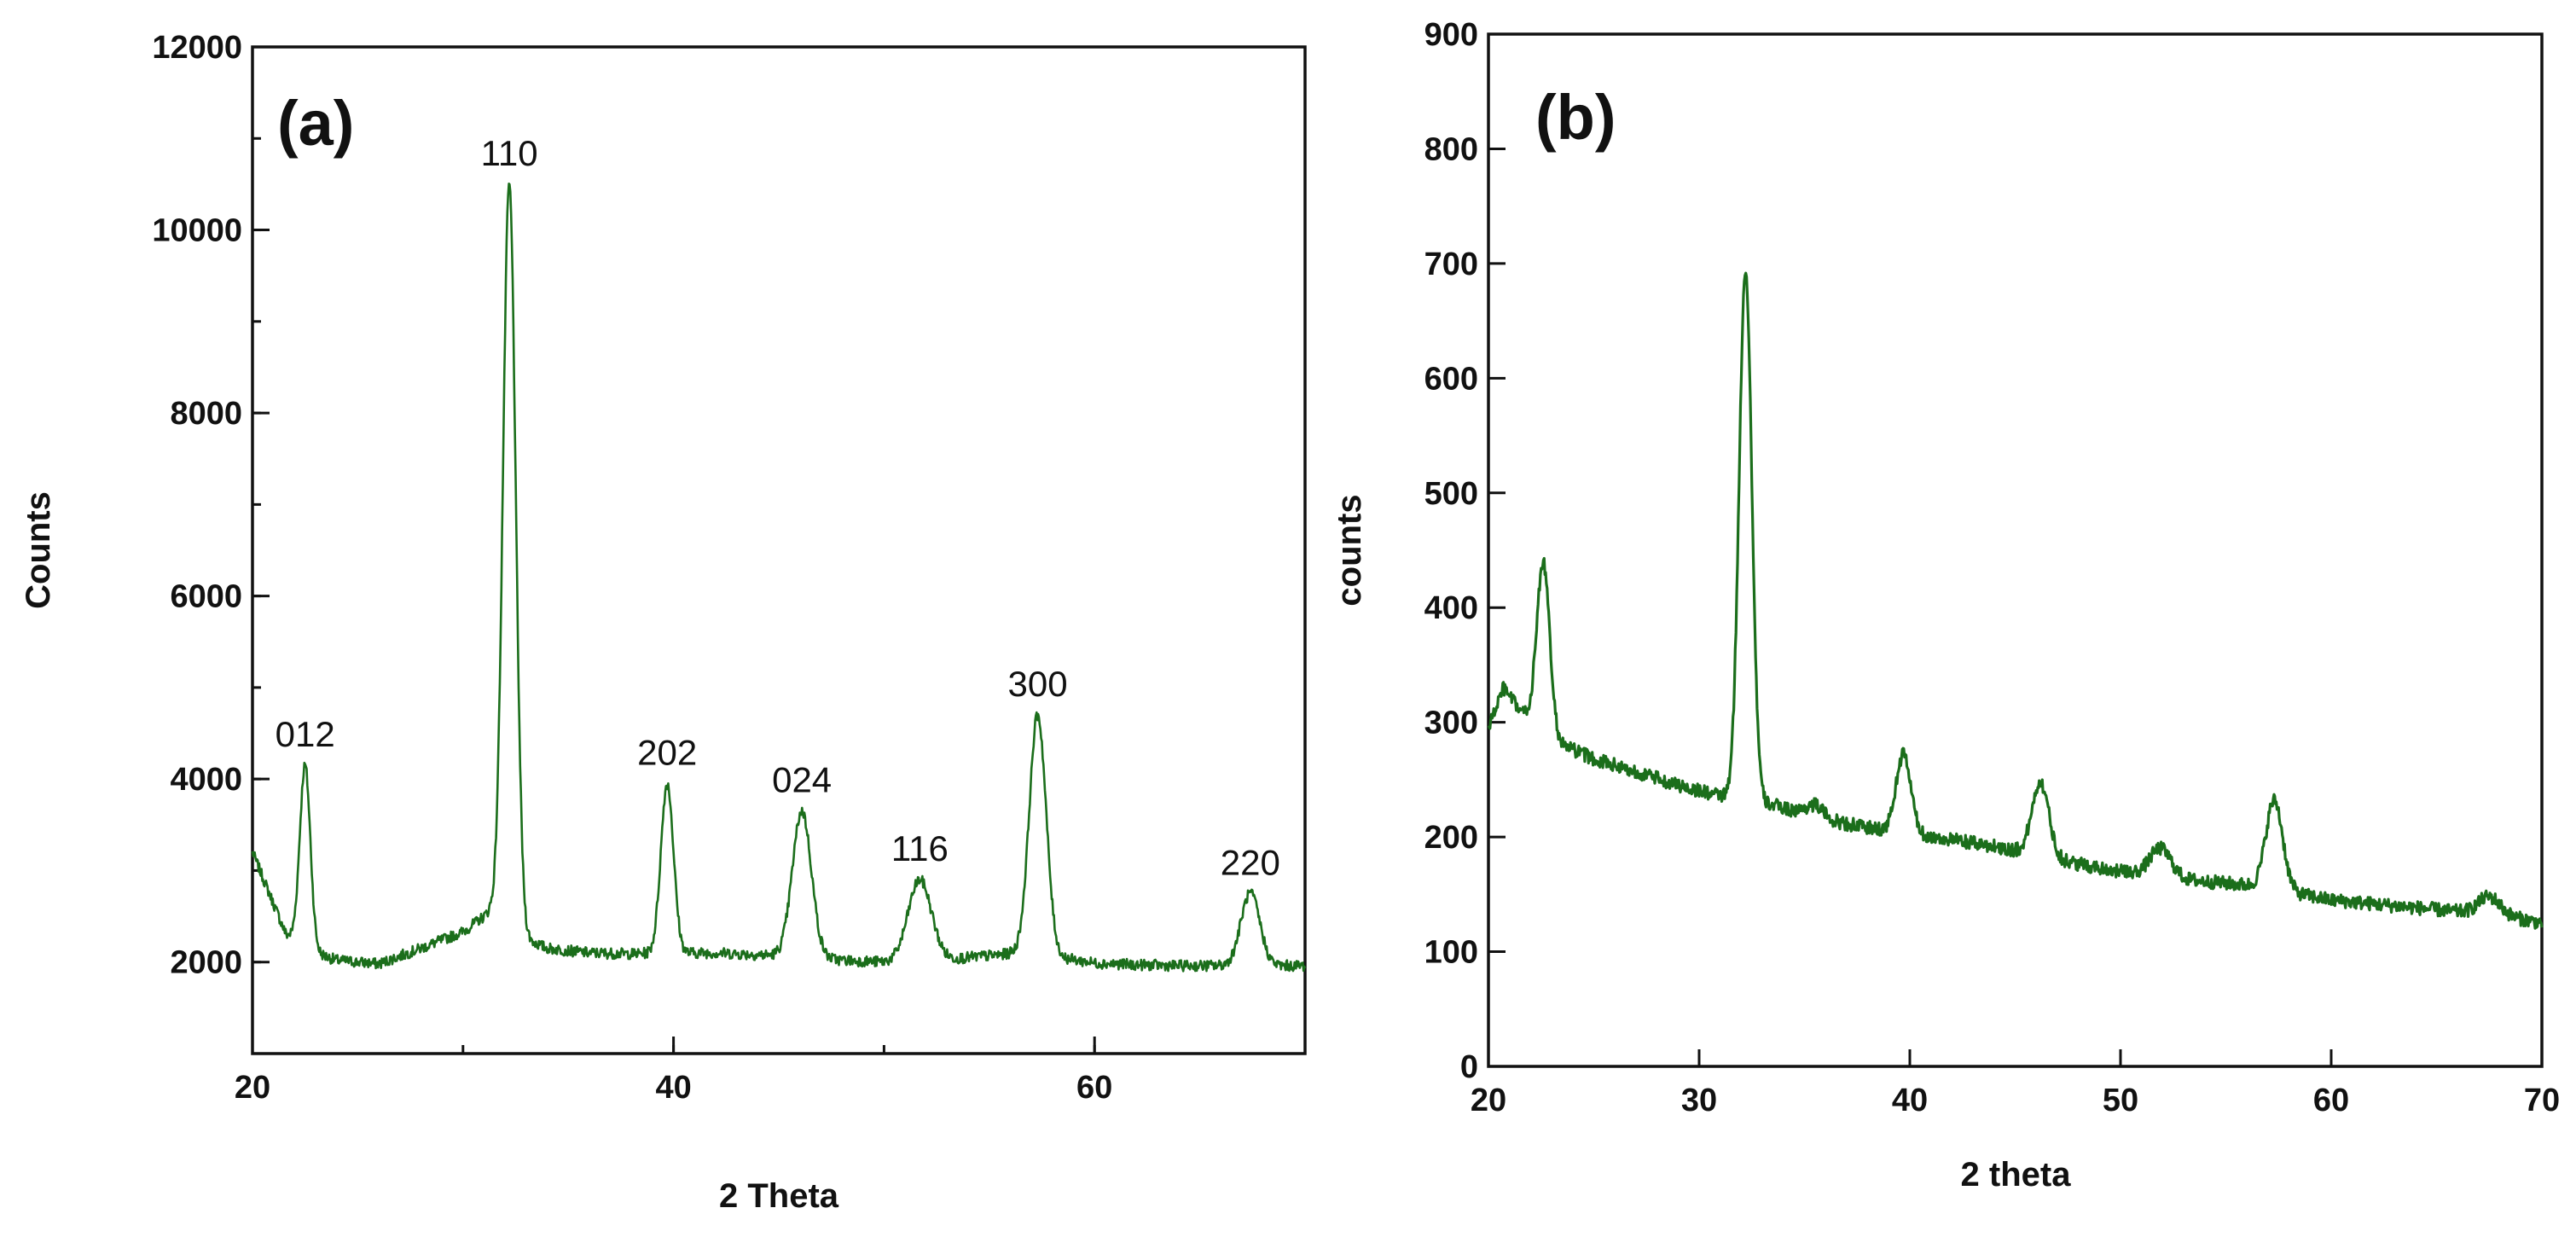 This screenshot has width=2576, height=1237. I want to click on peak-label-024: 024, so click(802, 780).